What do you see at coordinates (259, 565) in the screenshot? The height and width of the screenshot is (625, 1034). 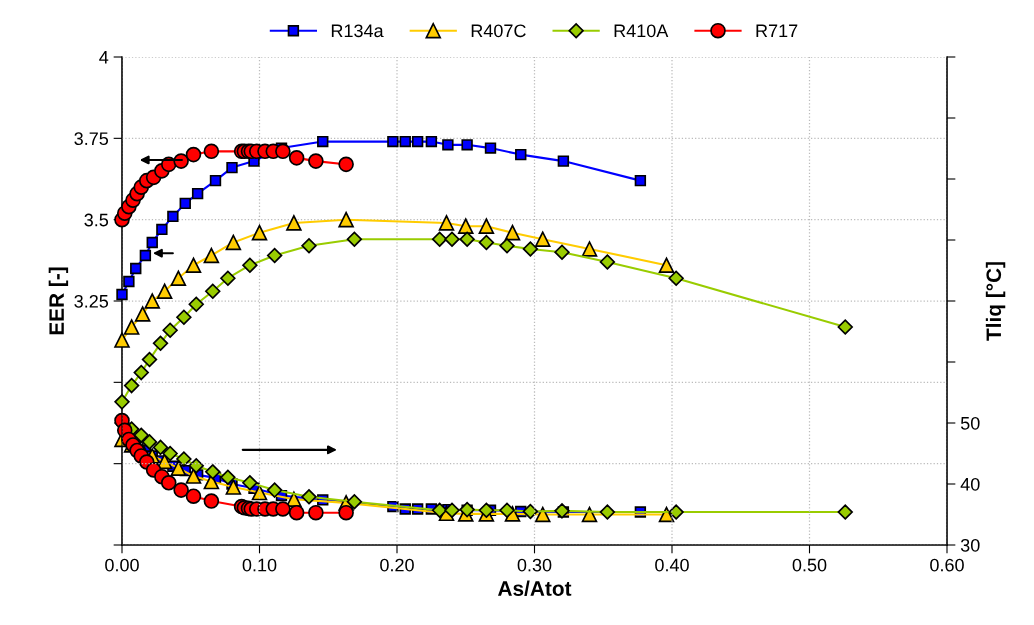 I see `x-tick-label: 0.10` at bounding box center [259, 565].